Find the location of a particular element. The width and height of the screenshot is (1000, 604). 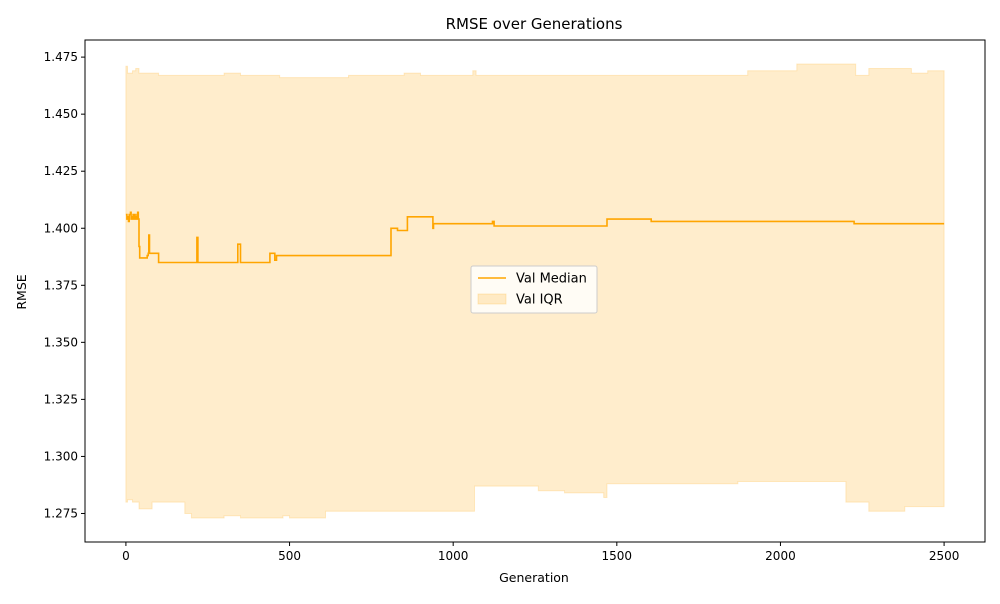

y-tick-label: 1.350 is located at coordinates (61, 342).